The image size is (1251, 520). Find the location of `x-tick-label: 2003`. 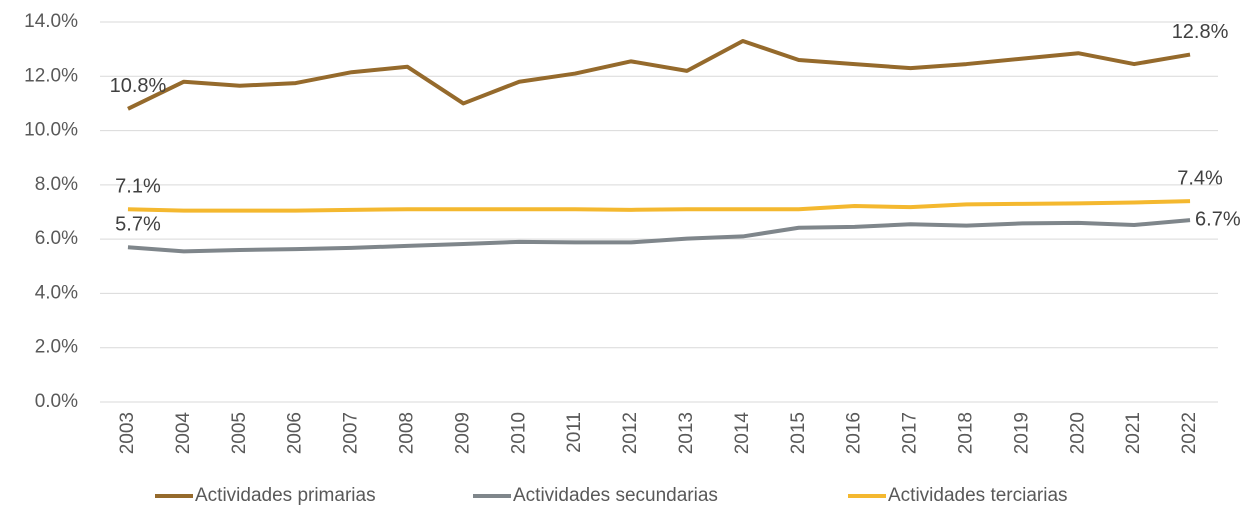

x-tick-label: 2003 is located at coordinates (127, 433).